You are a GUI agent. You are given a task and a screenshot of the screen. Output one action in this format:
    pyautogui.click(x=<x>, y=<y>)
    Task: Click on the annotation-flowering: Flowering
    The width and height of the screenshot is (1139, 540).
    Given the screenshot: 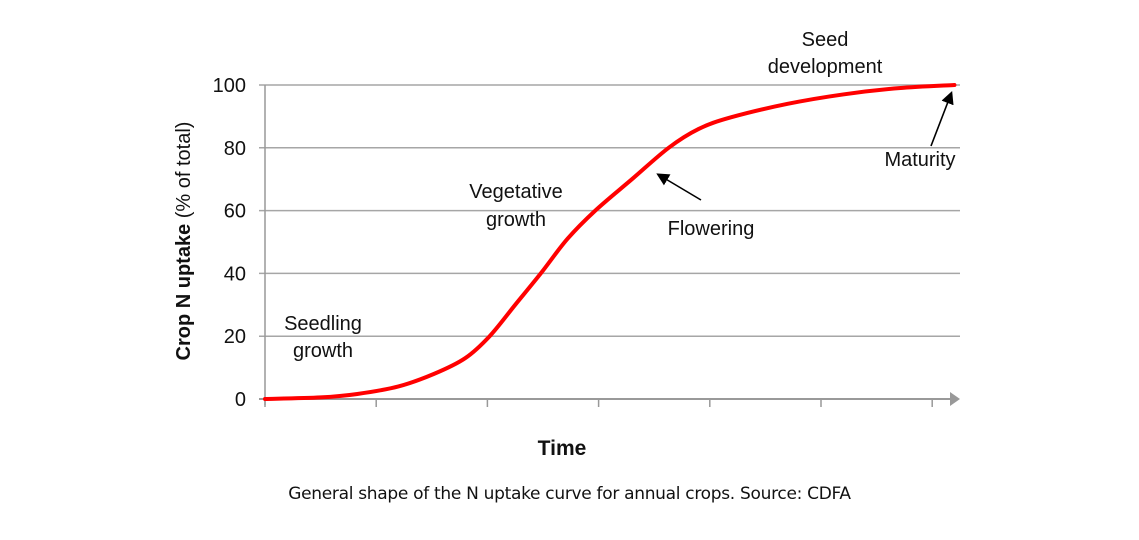 What is the action you would take?
    pyautogui.click(x=711, y=229)
    